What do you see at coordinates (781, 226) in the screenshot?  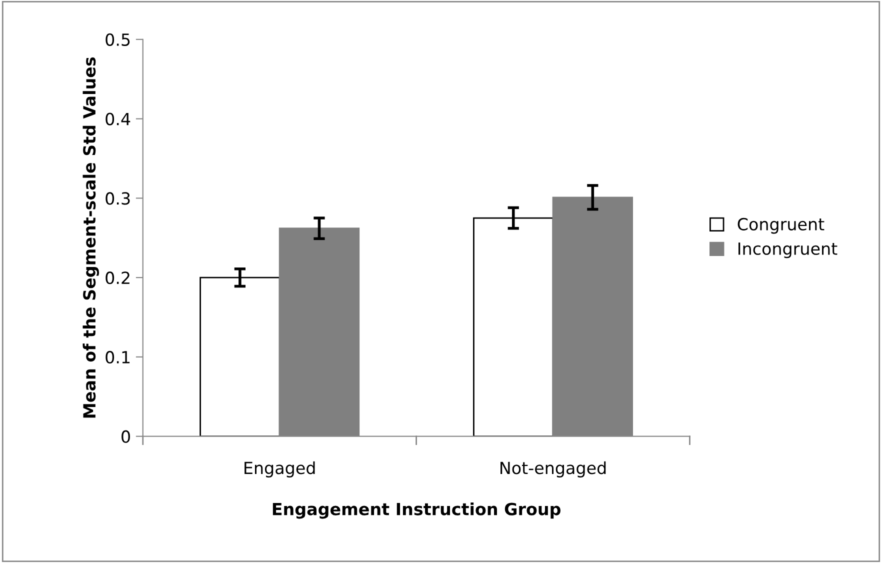 I see `legend-label: Congruent` at bounding box center [781, 226].